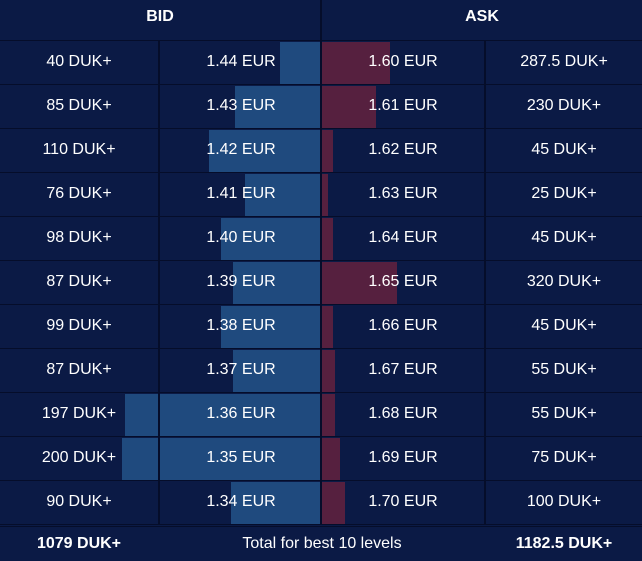 The height and width of the screenshot is (561, 642). I want to click on order-book-row: 85 DUK+ 1.43 EUR 1.61 EUR 230 DUK+, so click(321, 107).